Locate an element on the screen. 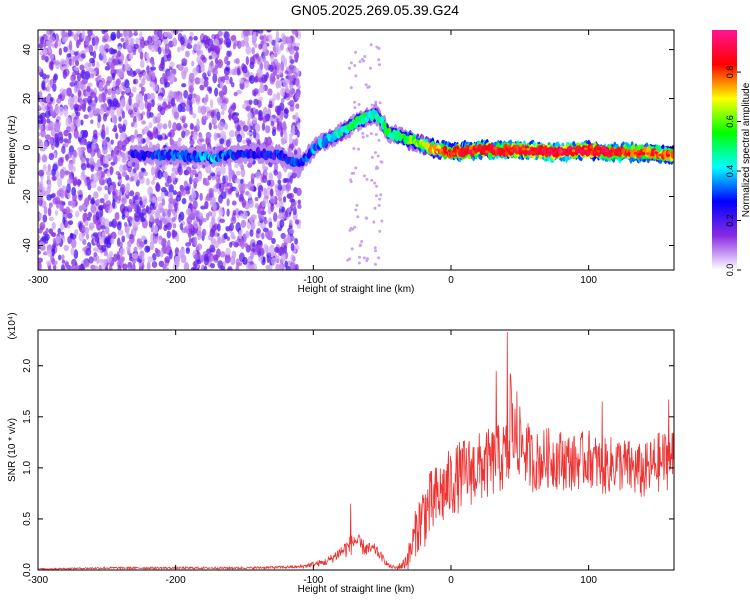 This screenshot has height=600, width=750. x-tick-label: 100 is located at coordinates (588, 280).